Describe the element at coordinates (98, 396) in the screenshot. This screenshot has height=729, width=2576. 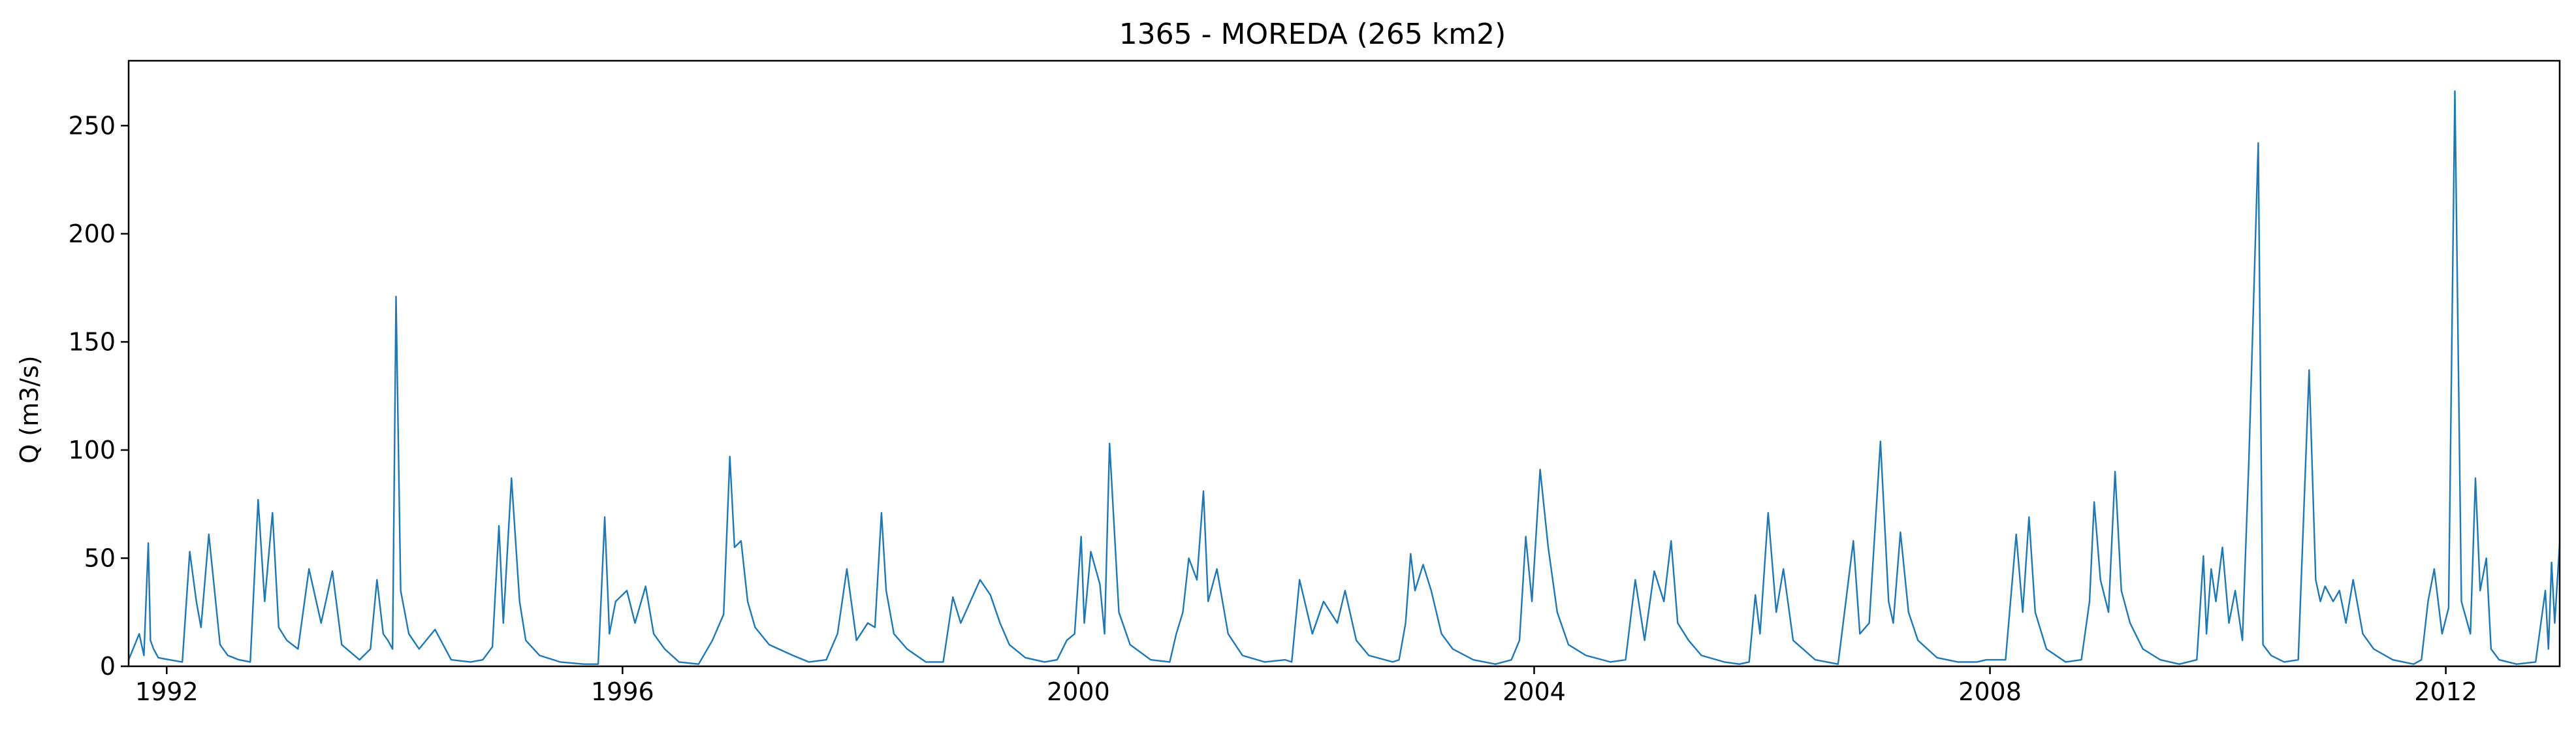
I see `y-axis: 0 50 100 150 200 250` at that location.